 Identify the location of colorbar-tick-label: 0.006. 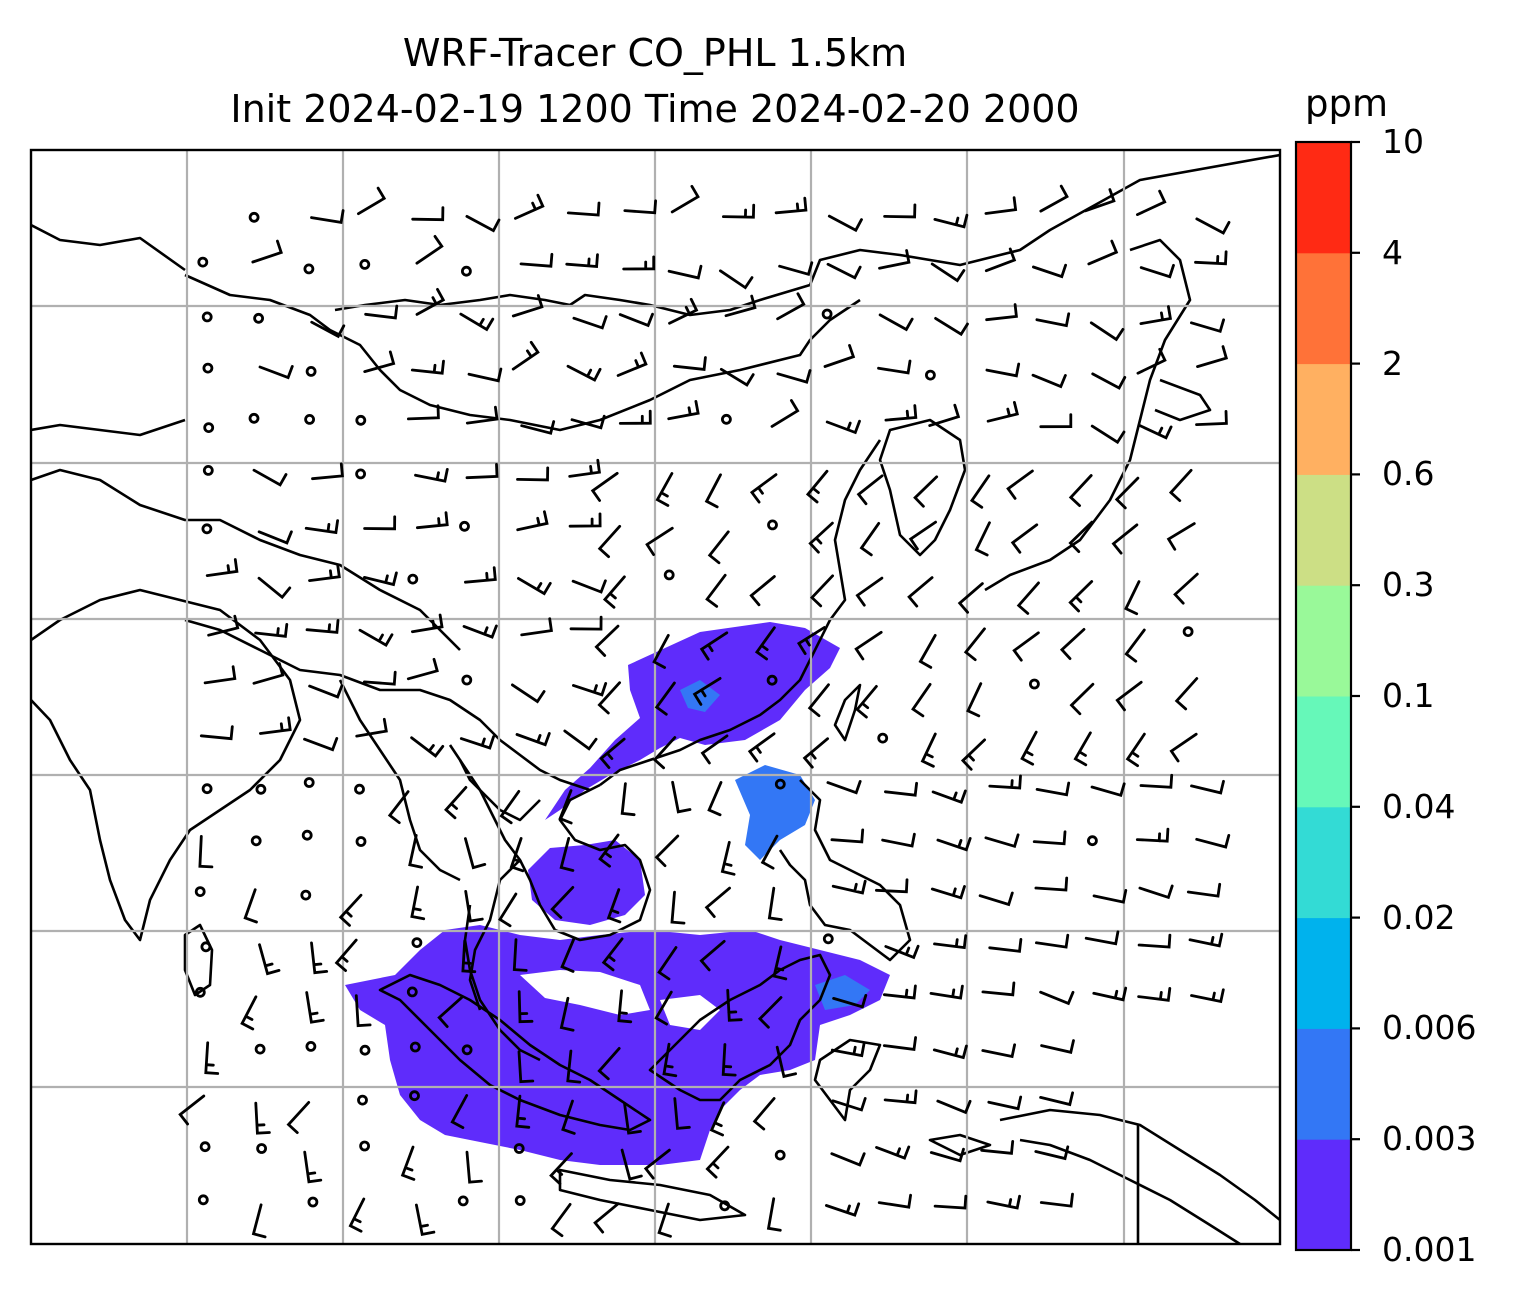
(1429, 1028).